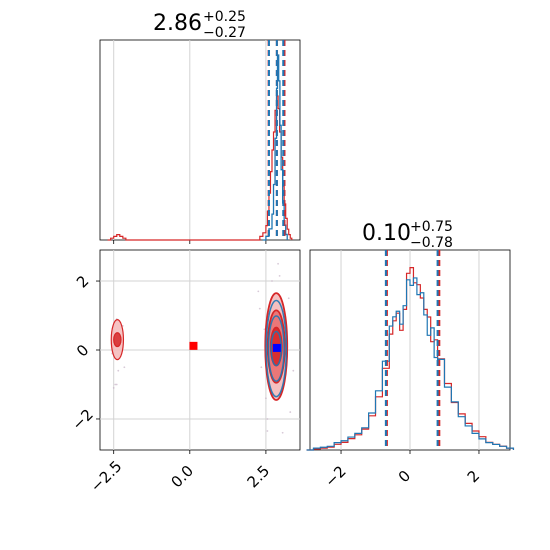 The height and width of the screenshot is (550, 550). Describe the element at coordinates (224, 33) in the screenshot. I see `marginal-title-1-lower: −0.27` at that location.